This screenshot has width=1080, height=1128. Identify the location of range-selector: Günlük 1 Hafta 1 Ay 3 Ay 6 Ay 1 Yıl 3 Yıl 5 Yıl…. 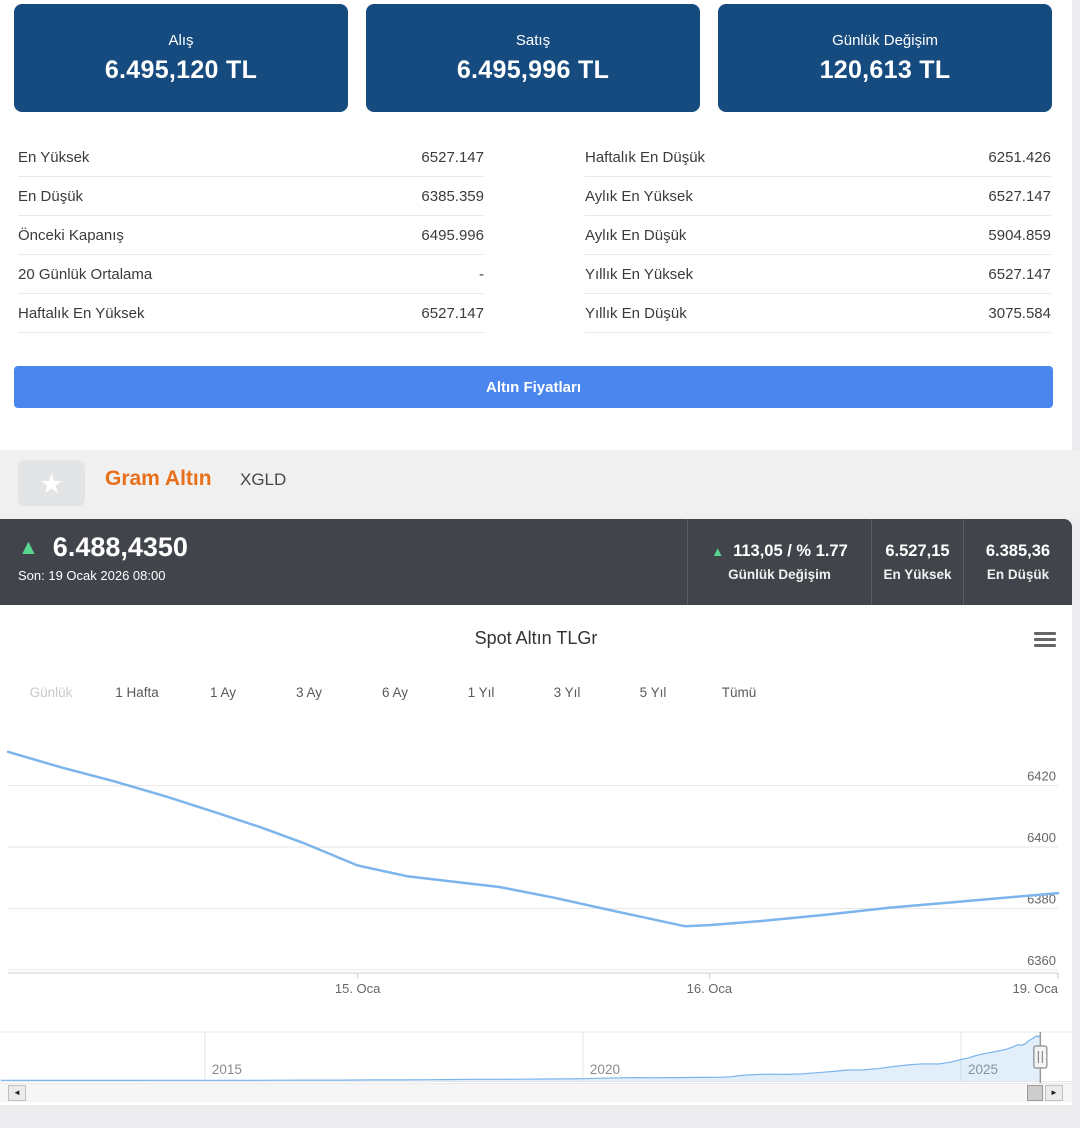
(407, 692).